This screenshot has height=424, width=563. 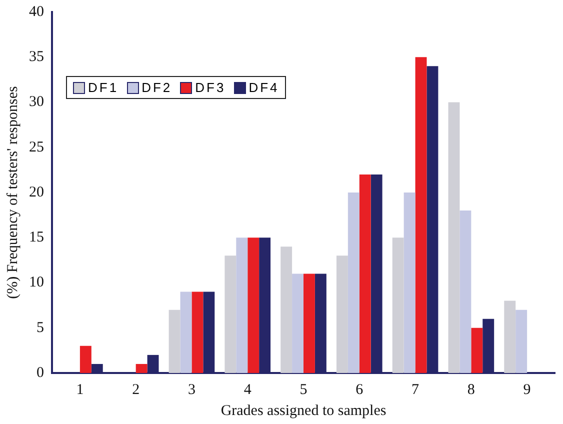 What do you see at coordinates (210, 87) in the screenshot?
I see `legend-label: DF3` at bounding box center [210, 87].